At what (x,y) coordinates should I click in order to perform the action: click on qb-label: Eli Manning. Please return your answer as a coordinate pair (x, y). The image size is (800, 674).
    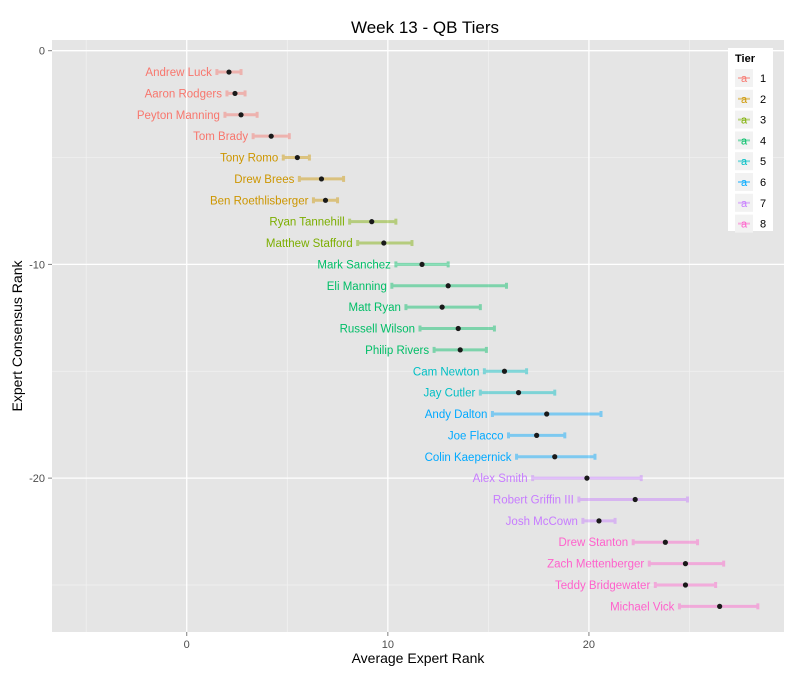
    Looking at the image, I should click on (357, 287).